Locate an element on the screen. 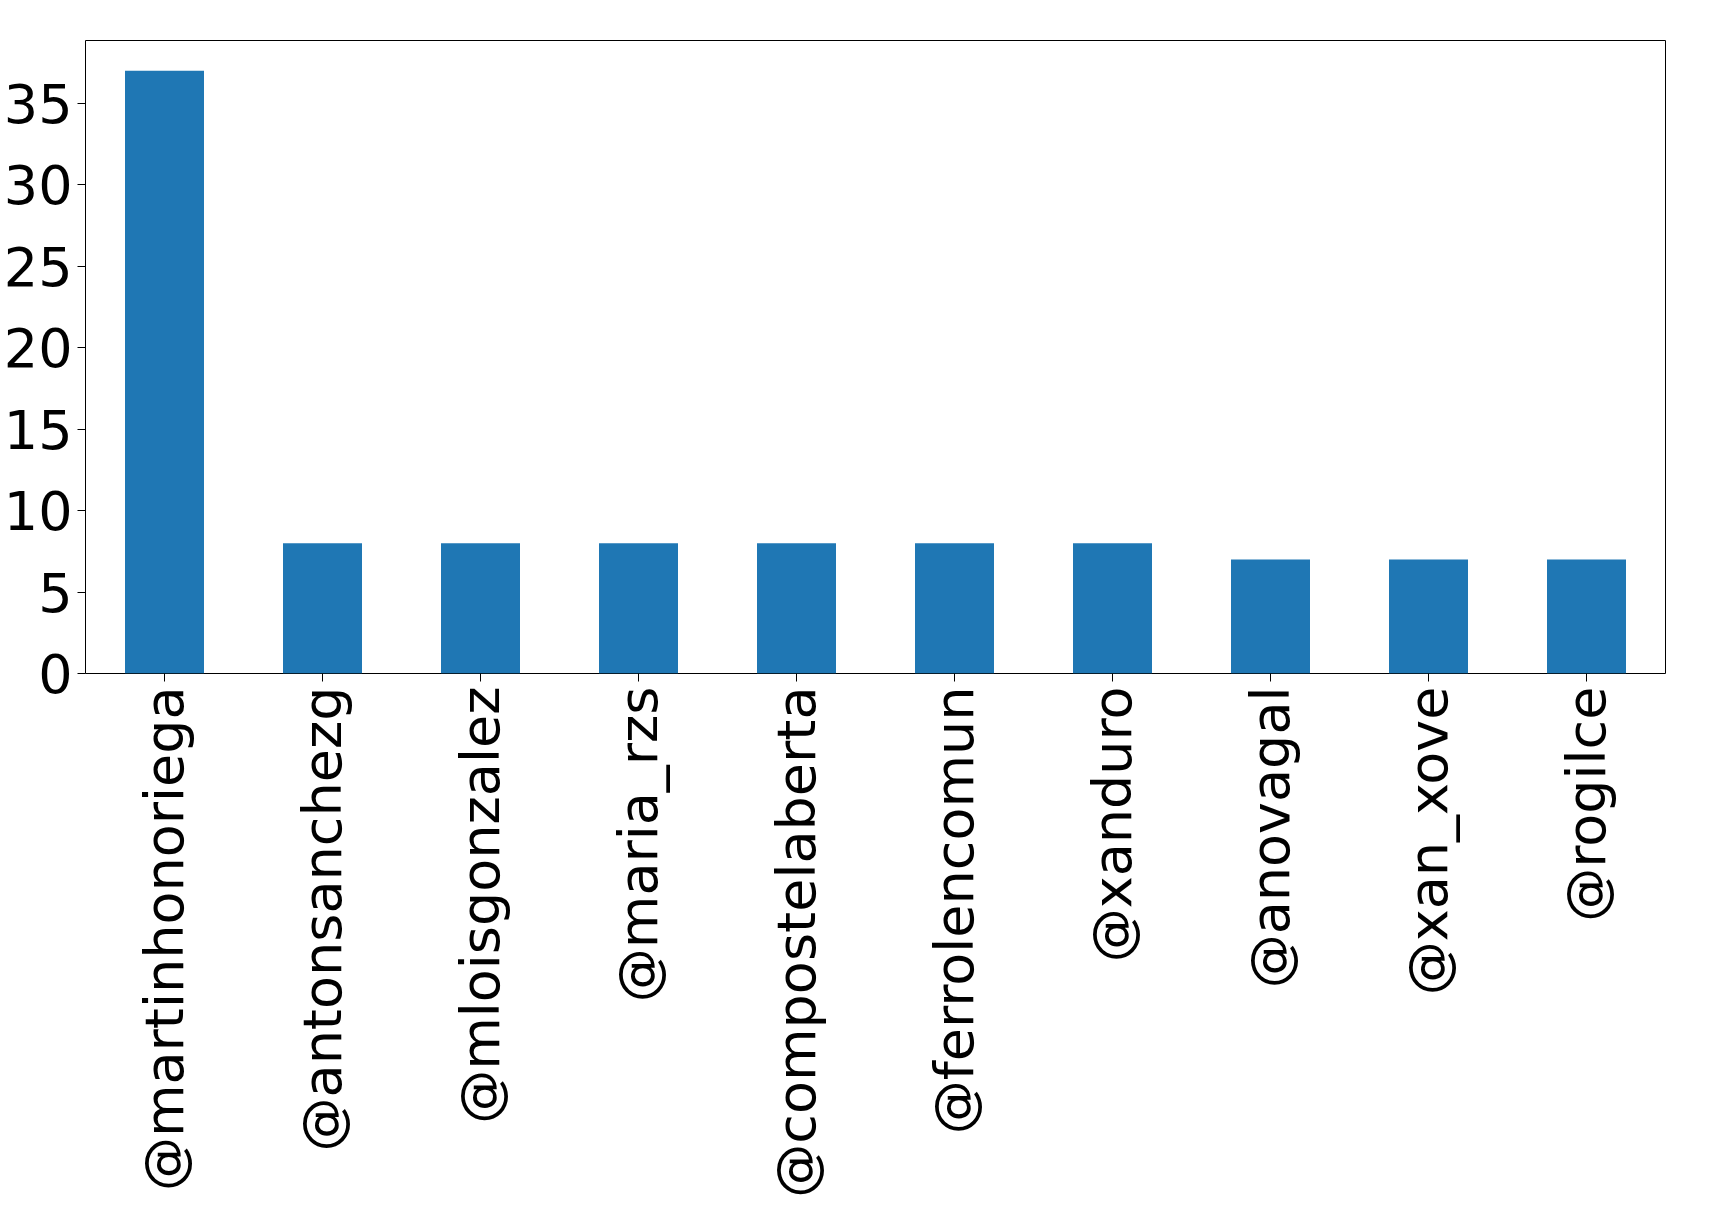 This screenshot has width=1719, height=1220. x-tick-label: @compostelaberta is located at coordinates (796, 942).